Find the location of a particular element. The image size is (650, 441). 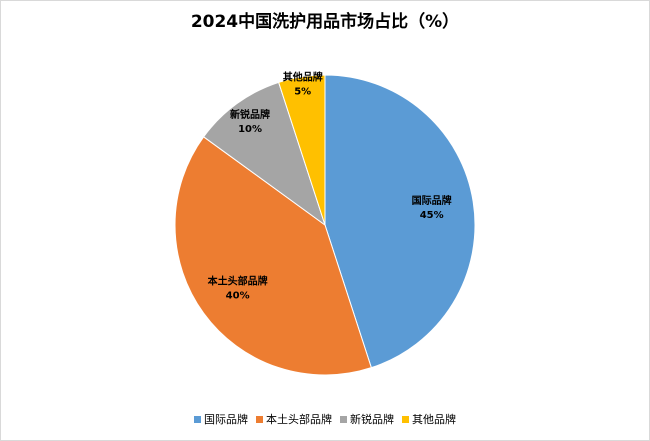

data-label-value: 40% is located at coordinates (238, 295).